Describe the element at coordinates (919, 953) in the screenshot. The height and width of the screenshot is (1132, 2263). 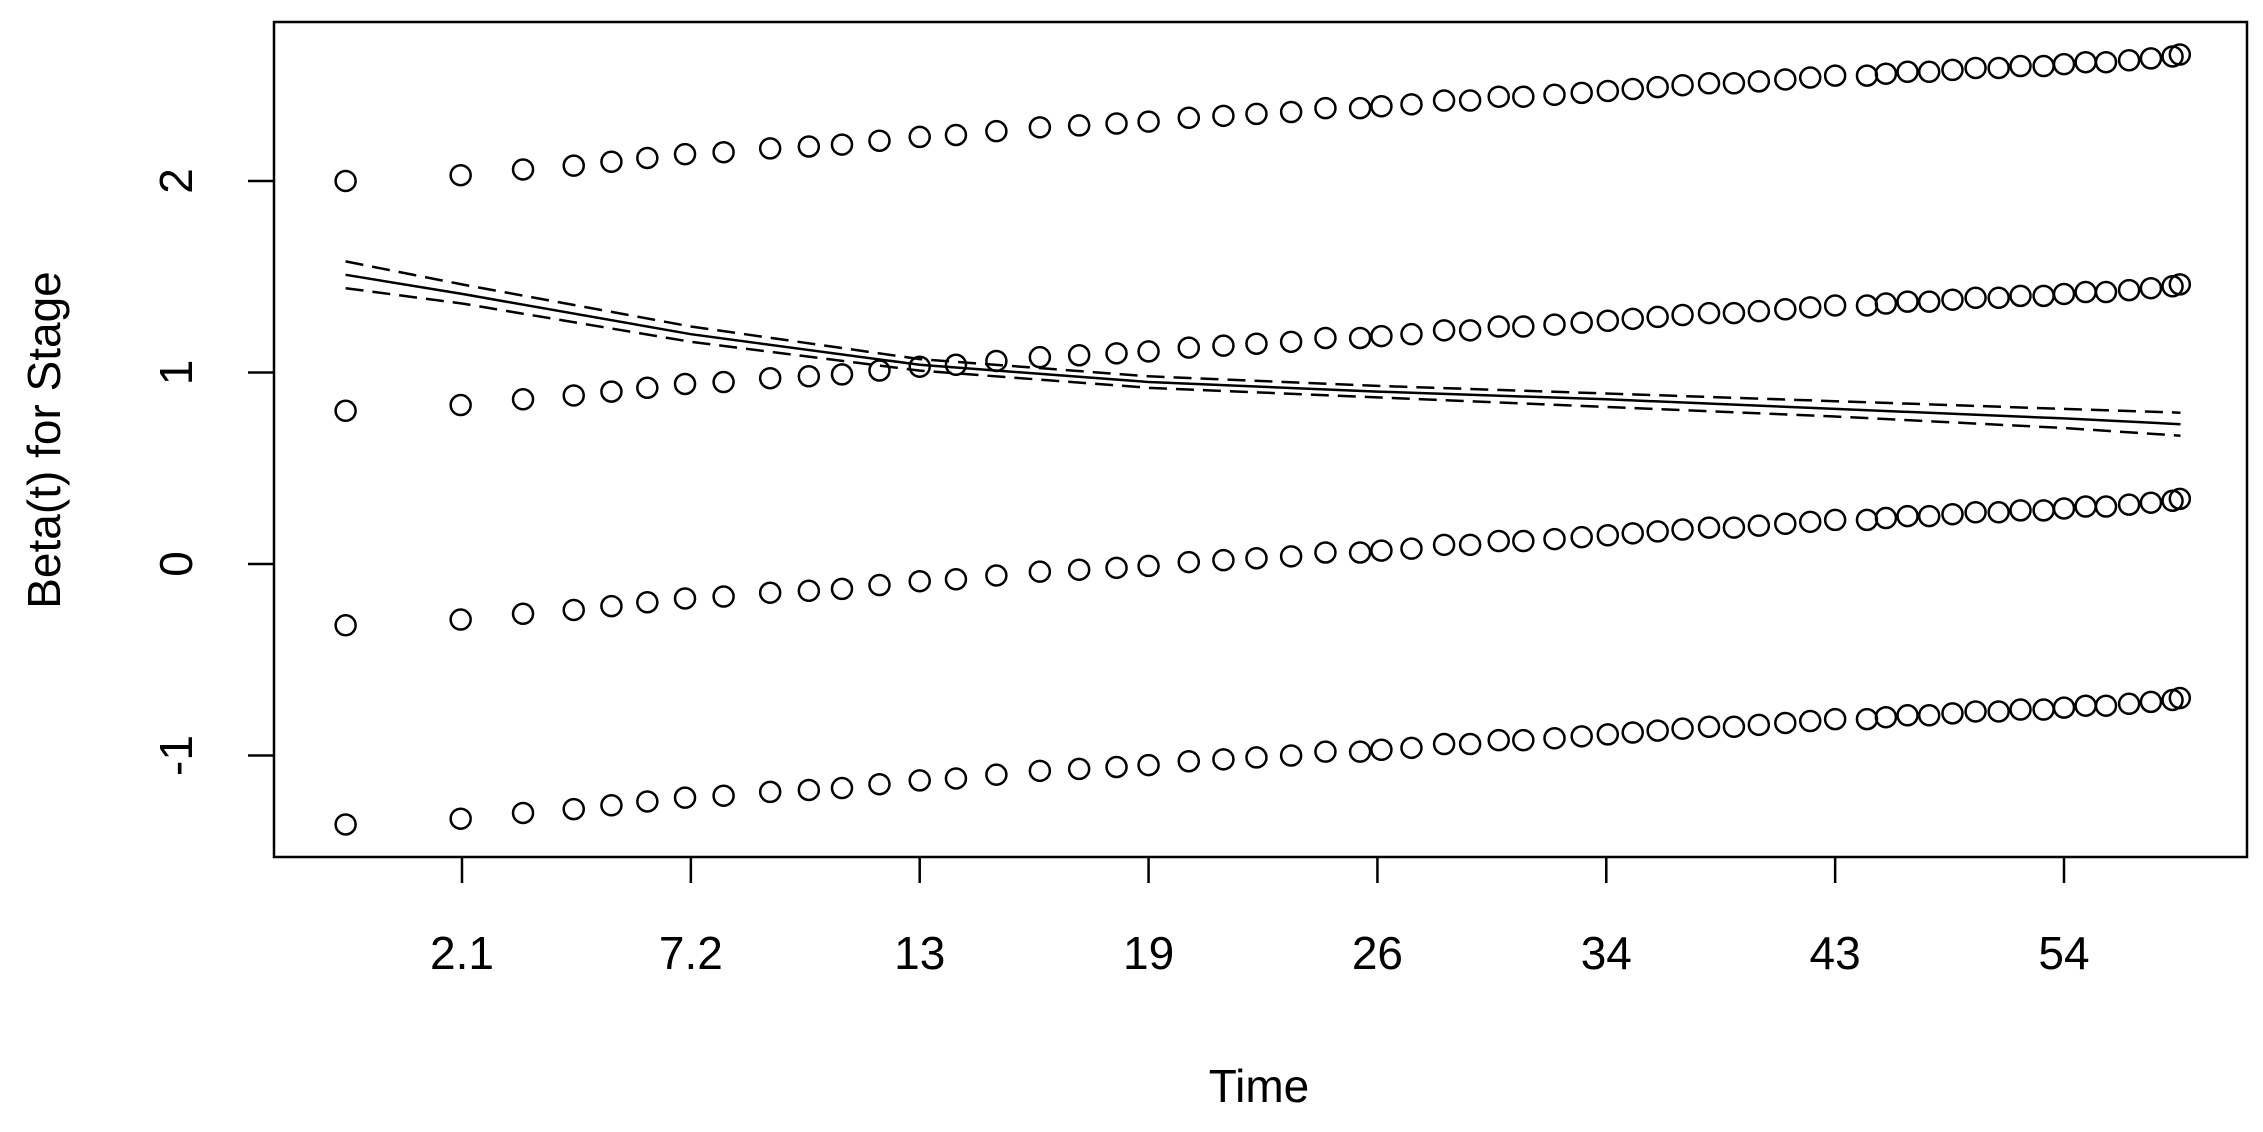
I see `x-tick-label: 13` at that location.